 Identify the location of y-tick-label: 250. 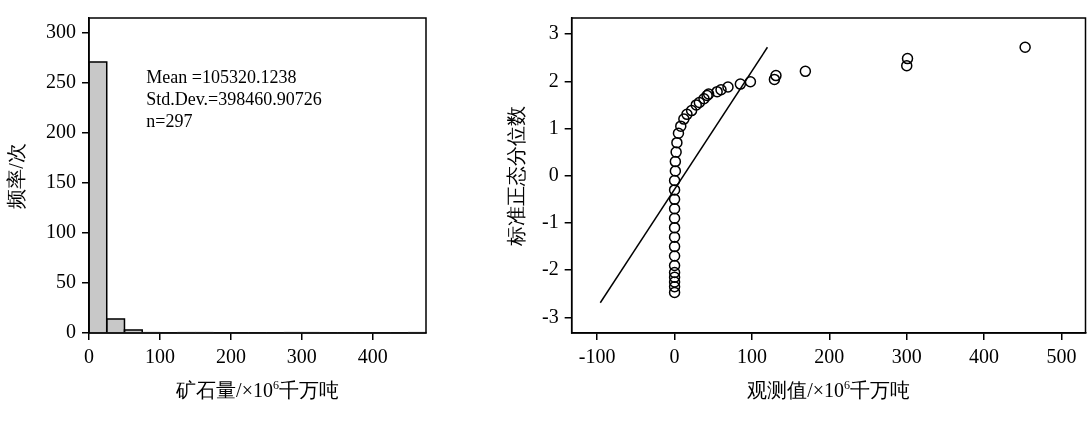
(61, 81).